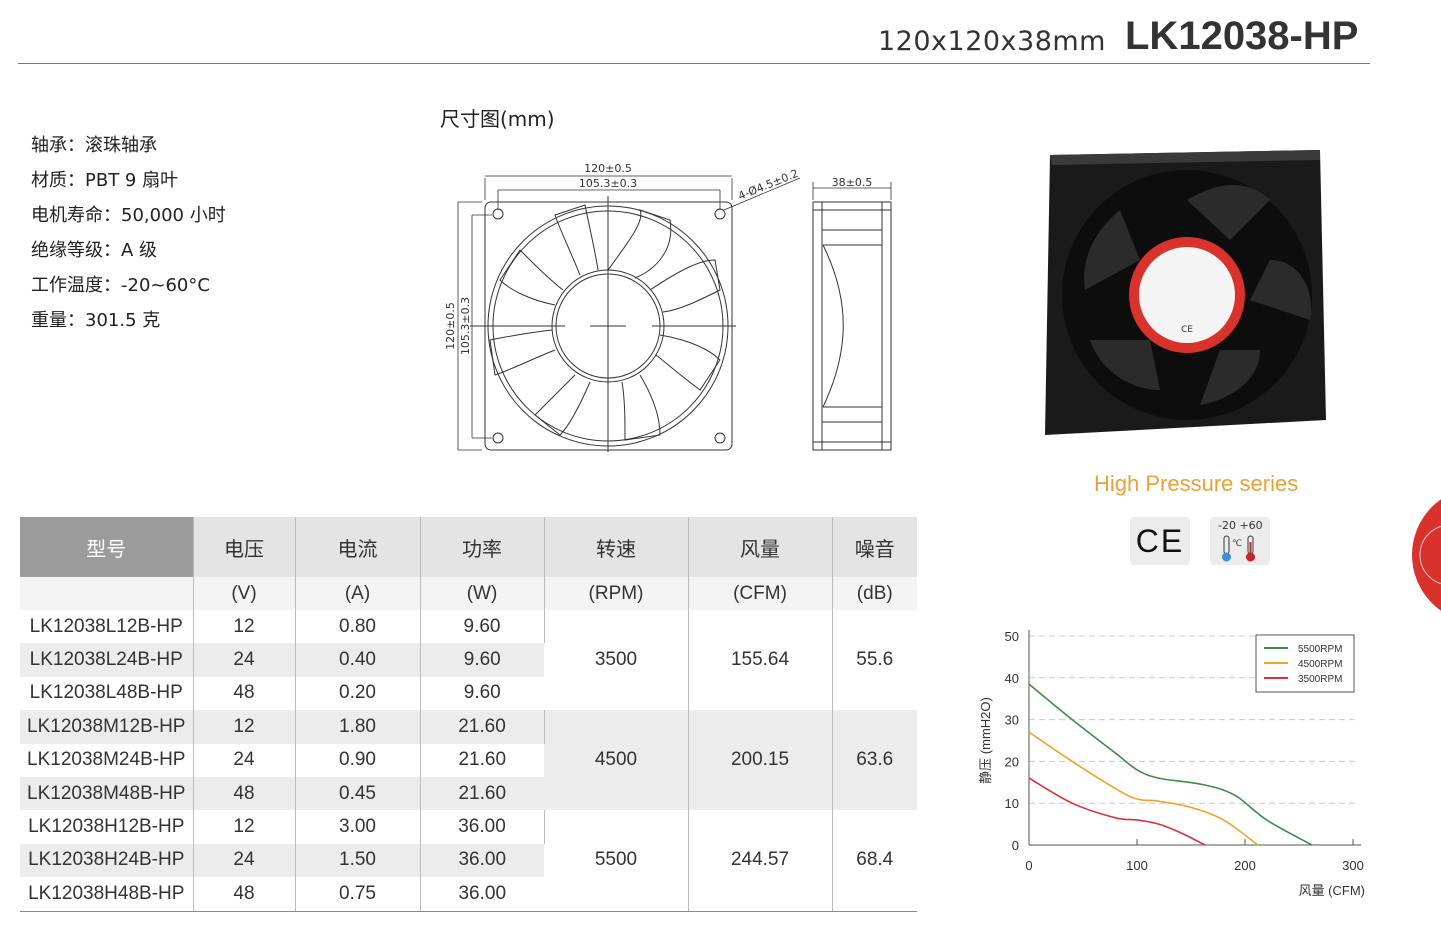 The width and height of the screenshot is (1441, 931). I want to click on spec-label: 重量：, so click(58, 320).